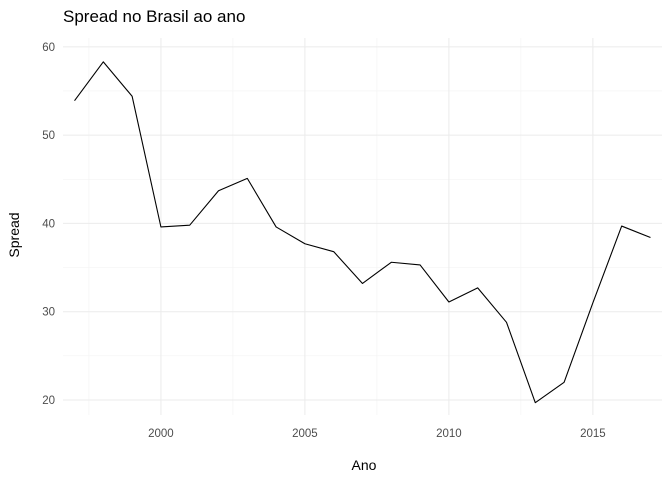  I want to click on chart-title: Spread no Brasil ao ano, so click(154, 16).